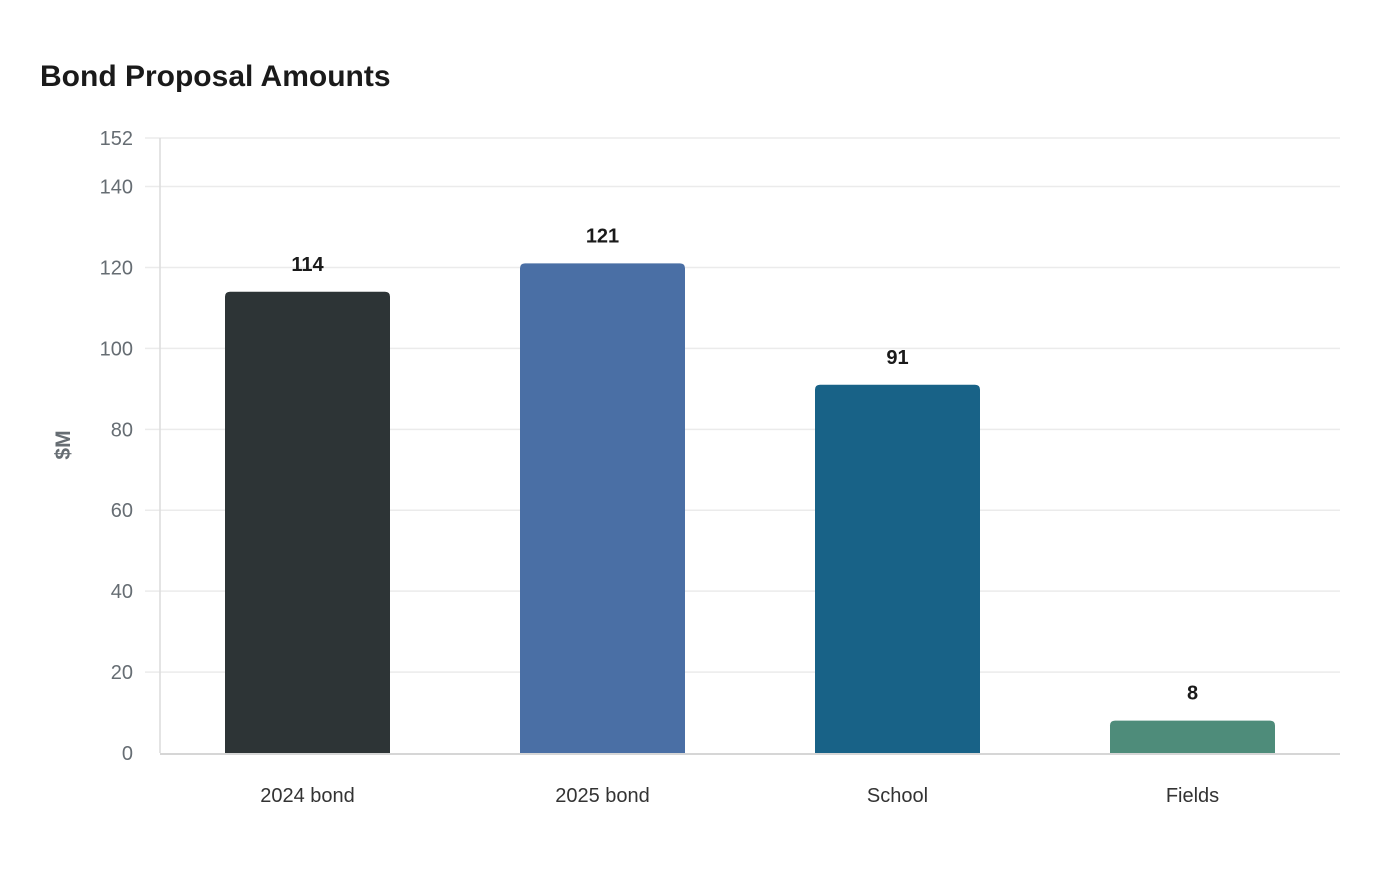 The image size is (1400, 880). What do you see at coordinates (602, 236) in the screenshot?
I see `data-label: 121` at bounding box center [602, 236].